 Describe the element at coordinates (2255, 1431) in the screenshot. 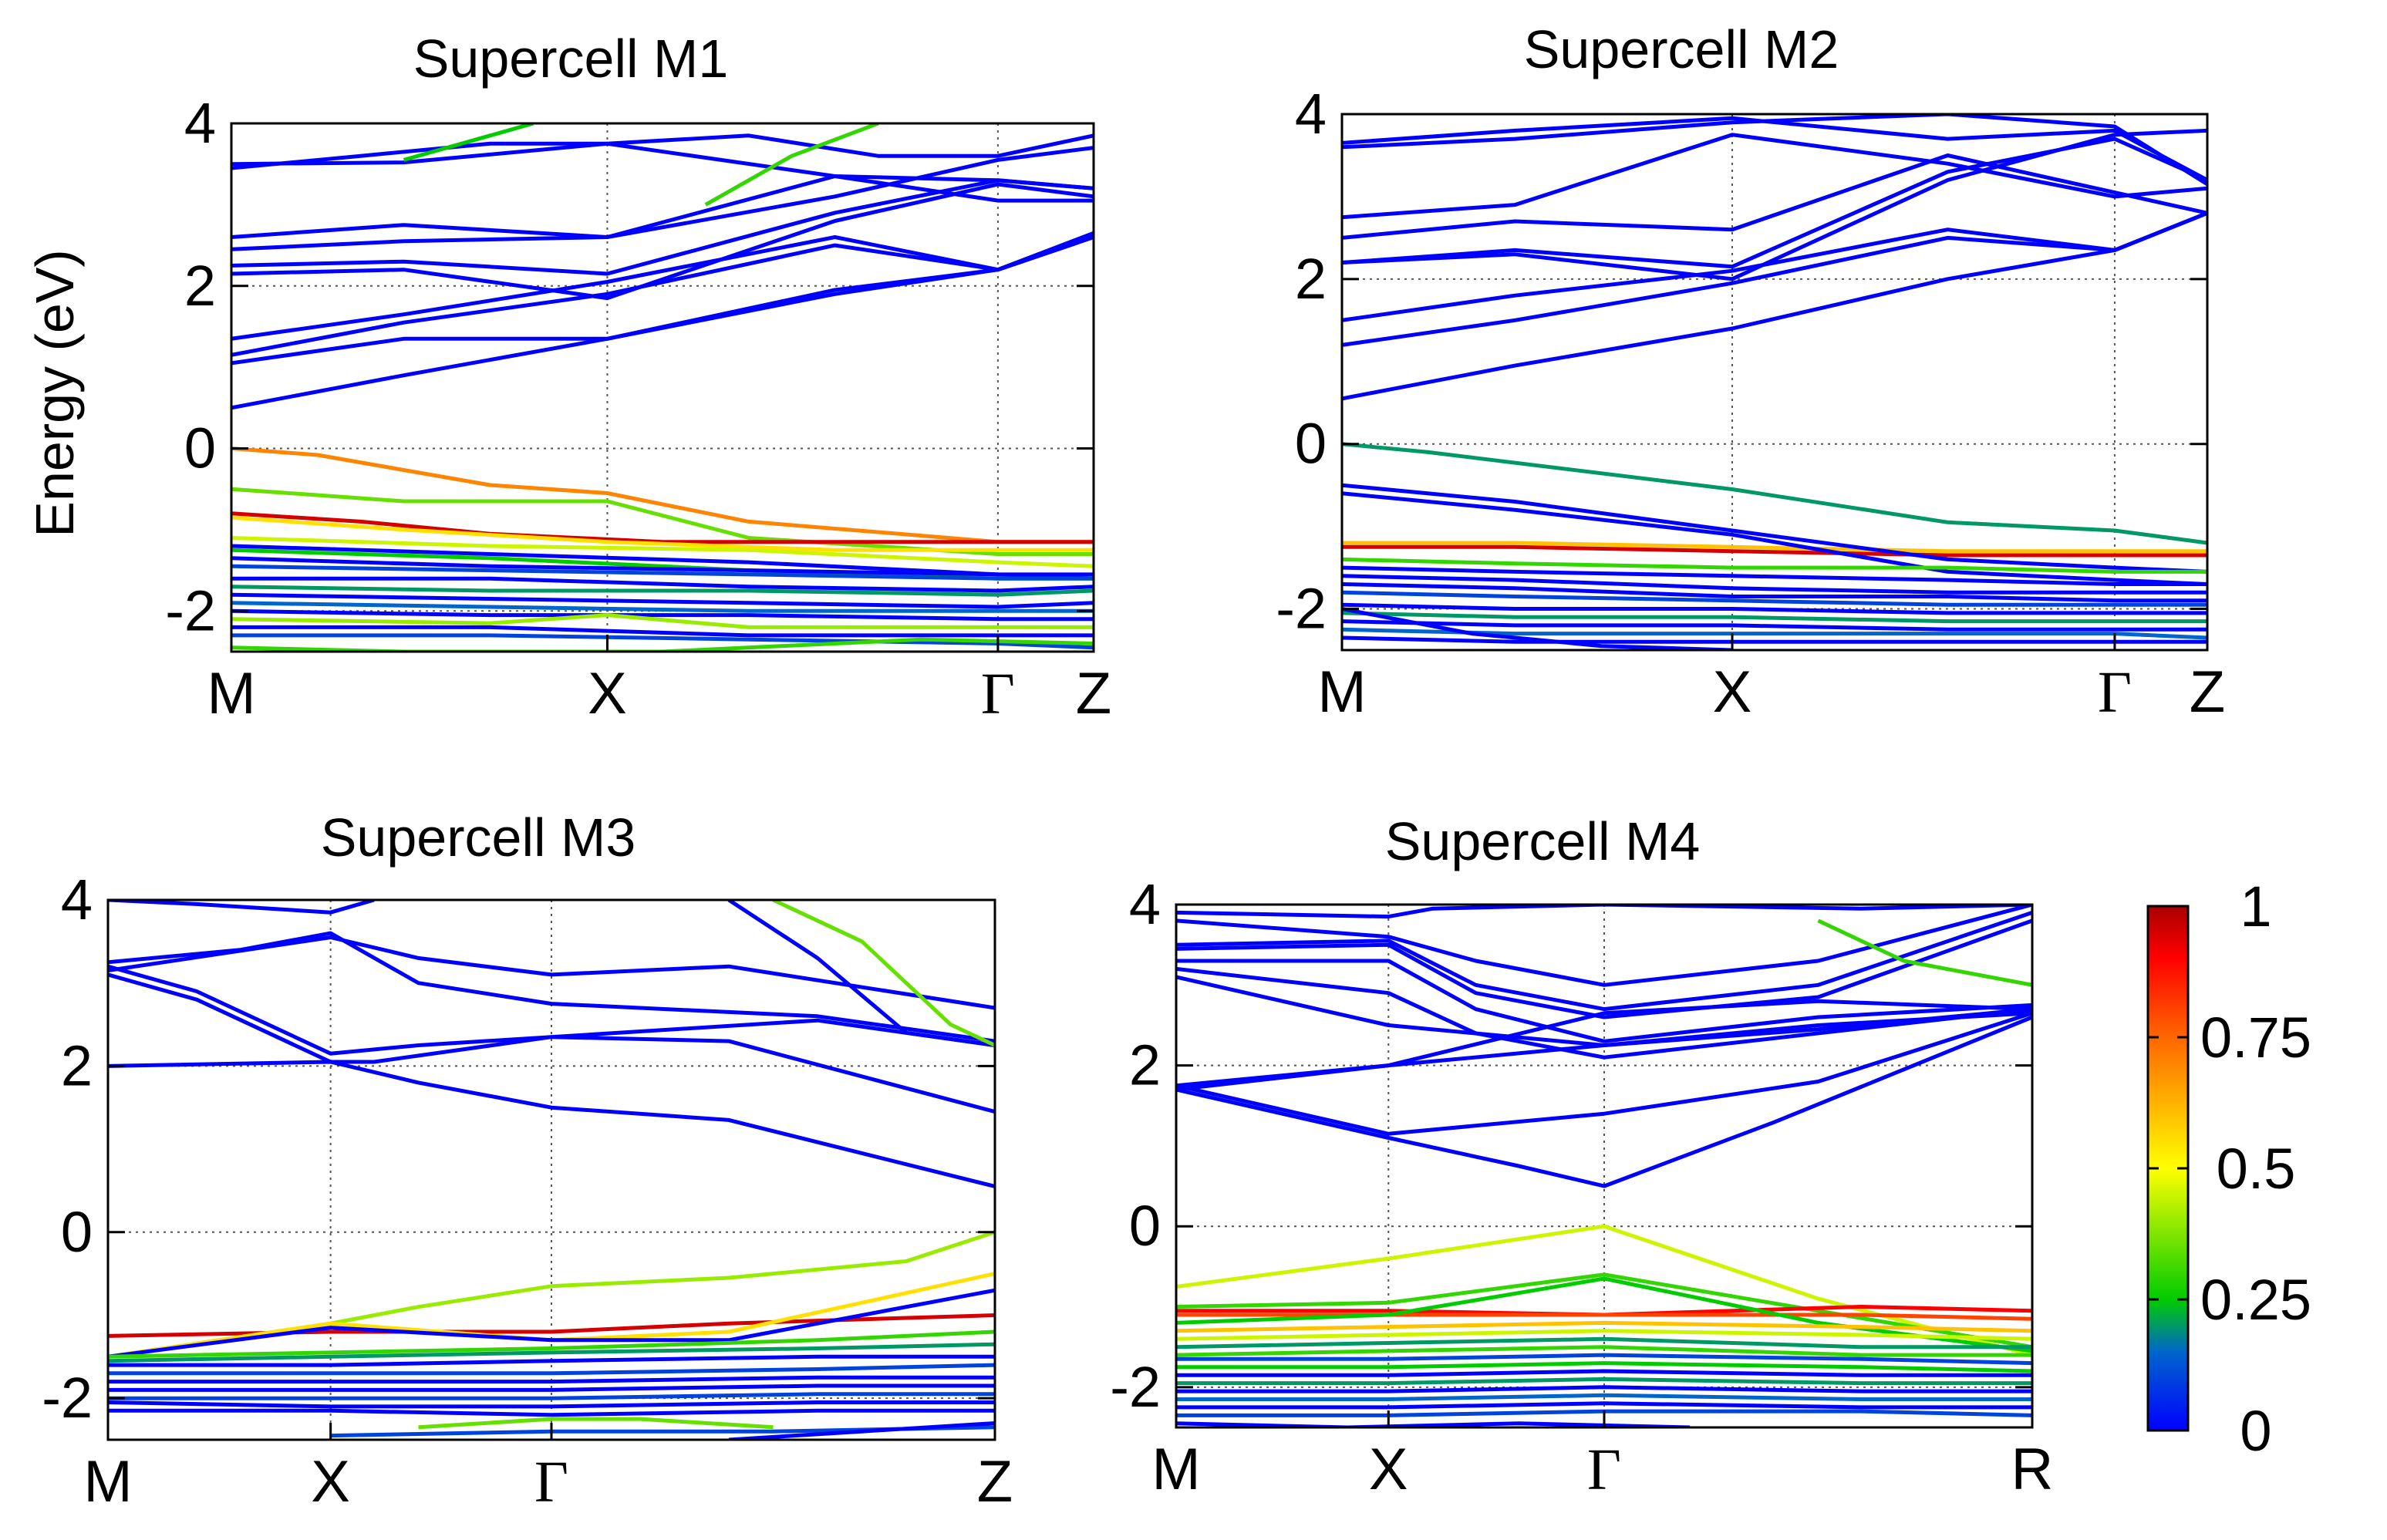

I see `colorbar-tick-label: 0` at that location.